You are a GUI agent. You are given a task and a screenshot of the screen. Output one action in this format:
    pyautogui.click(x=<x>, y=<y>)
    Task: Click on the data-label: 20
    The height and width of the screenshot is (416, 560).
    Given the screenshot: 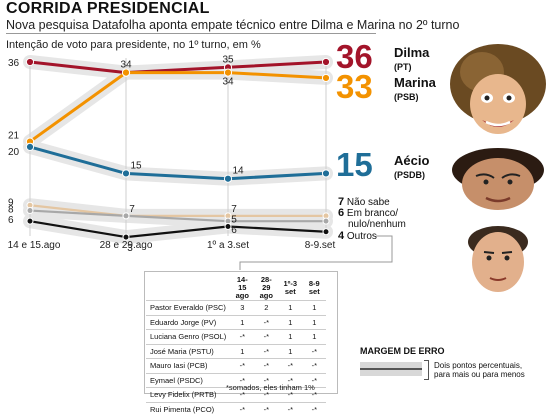 What is the action you would take?
    pyautogui.click(x=14, y=152)
    